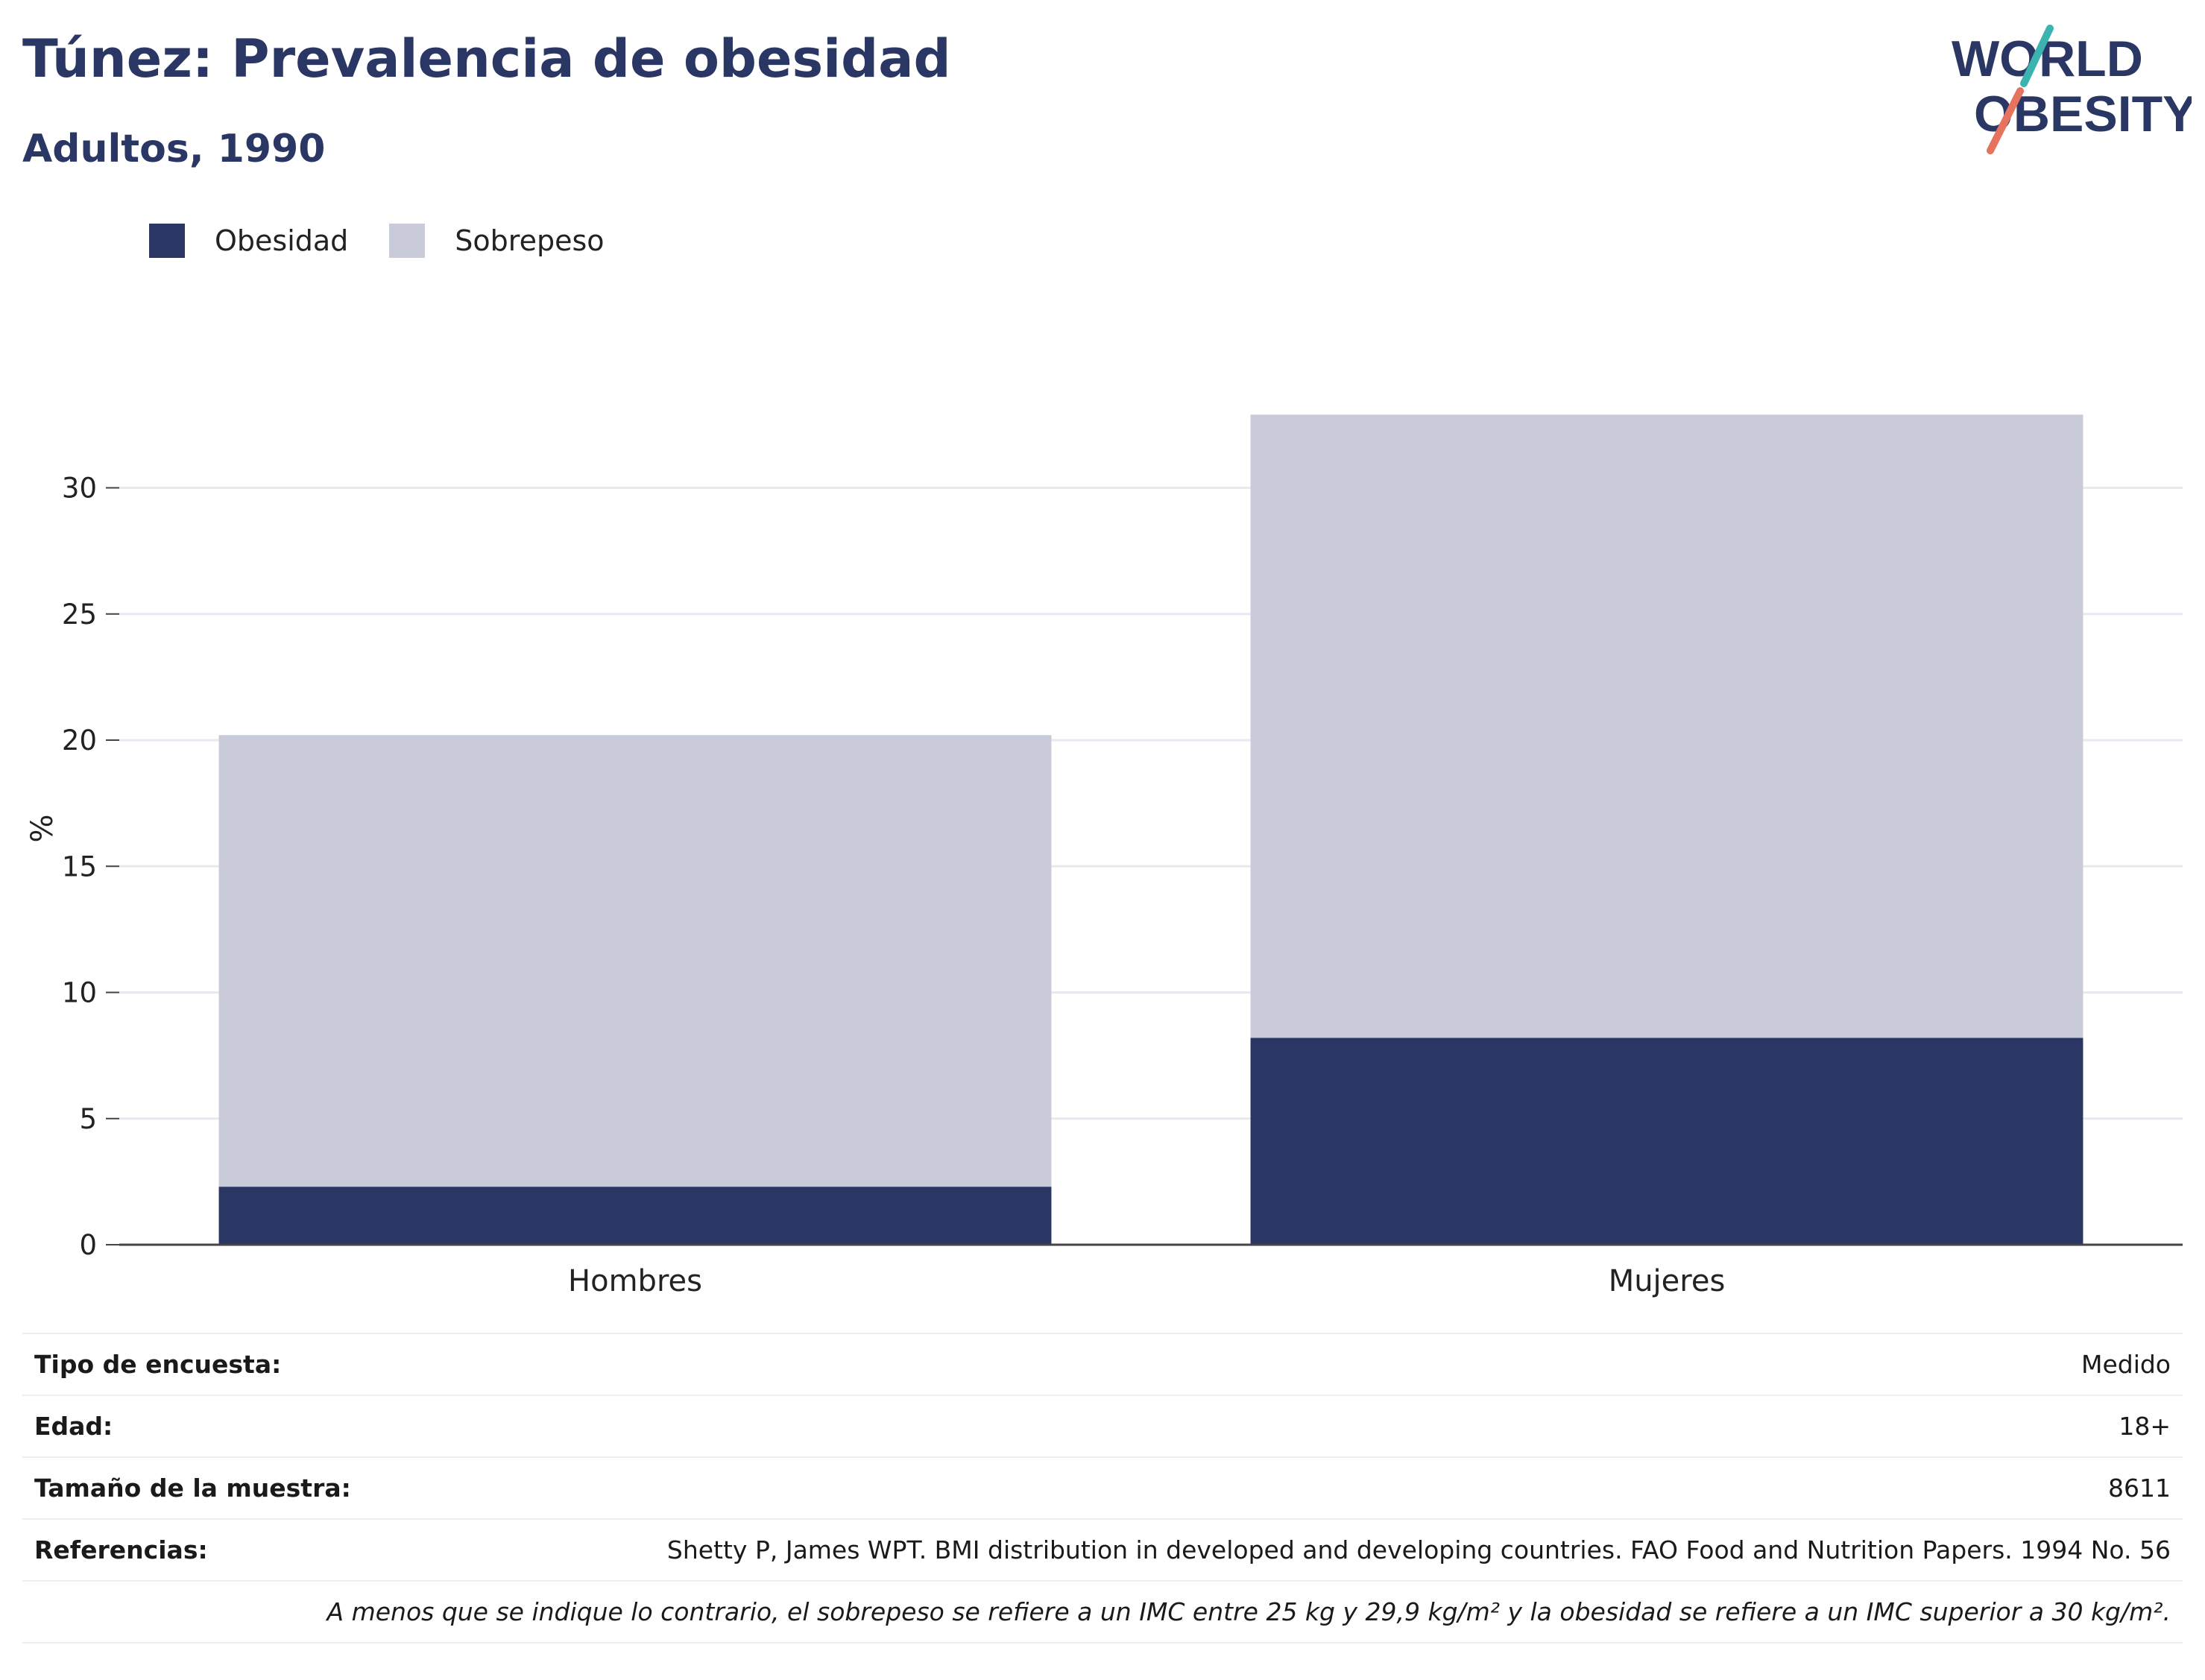  What do you see at coordinates (2145, 1426) in the screenshot?
I see `info-value: 18+` at bounding box center [2145, 1426].